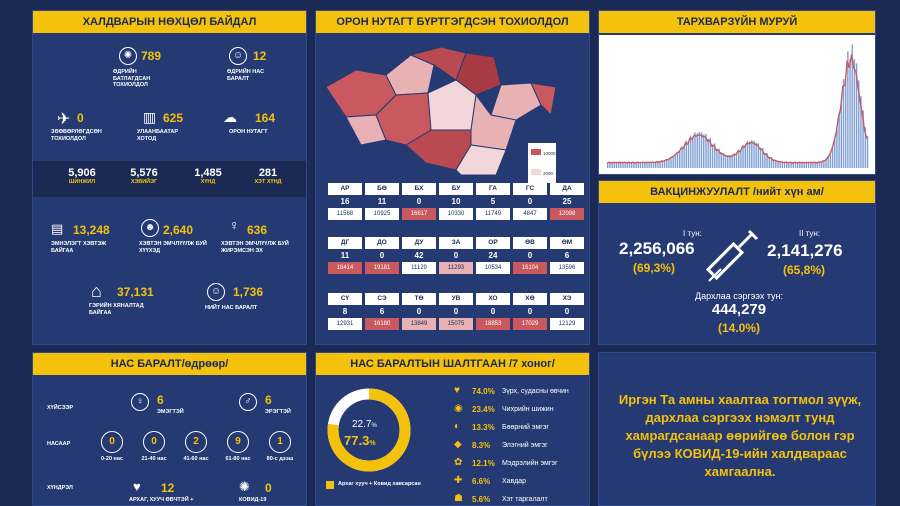 The image size is (900, 506). What do you see at coordinates (112, 459) in the screenshot?
I see `age-range-label: 0-20 нас` at bounding box center [112, 459].